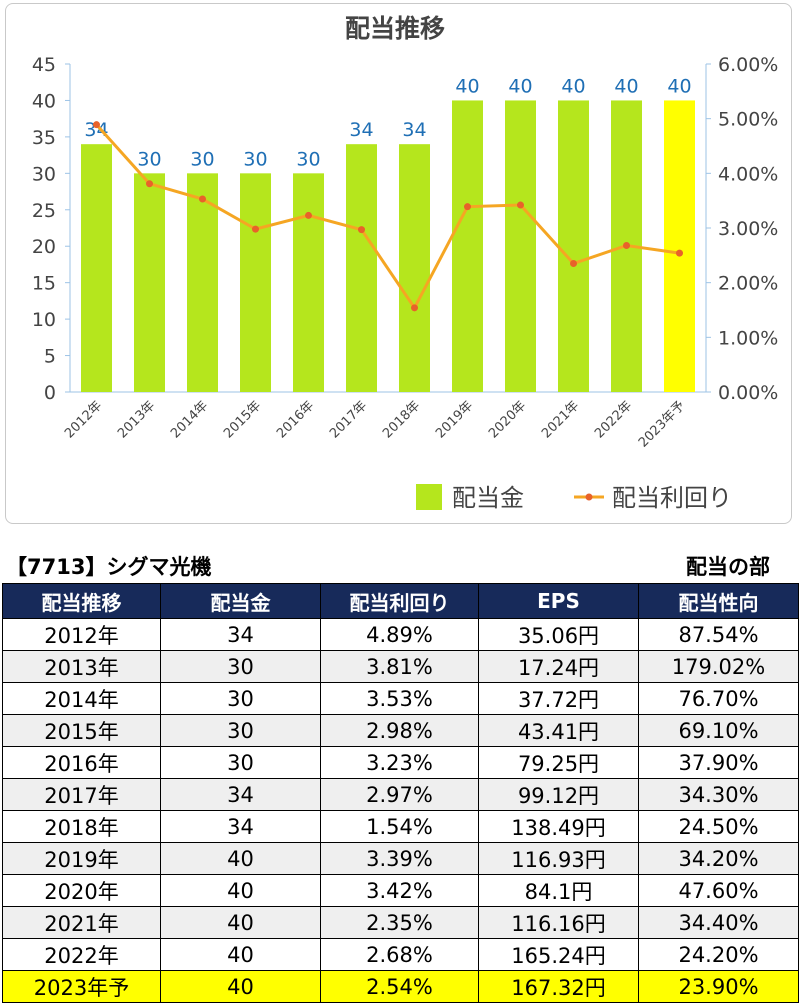  I want to click on cell-yield: 2.97%, so click(399, 794).